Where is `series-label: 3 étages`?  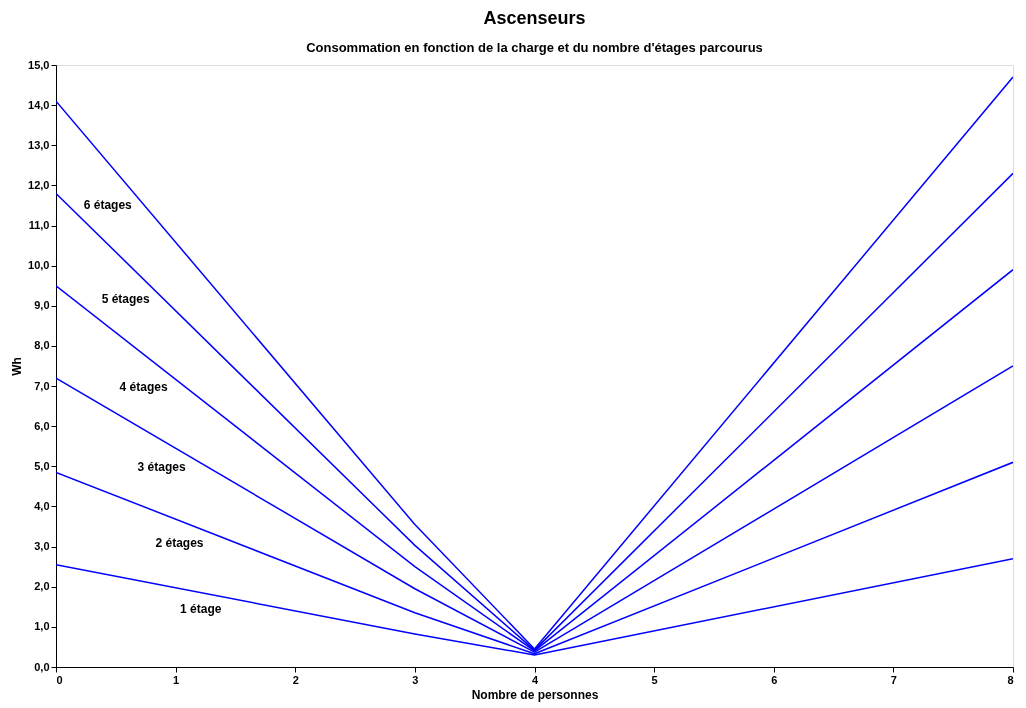 series-label: 3 étages is located at coordinates (161, 467).